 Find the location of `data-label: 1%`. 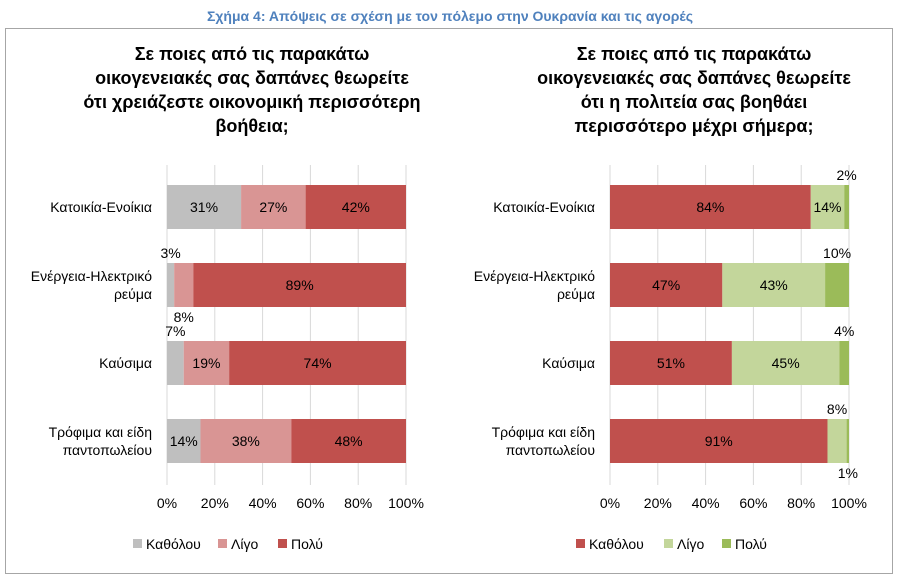

data-label: 1% is located at coordinates (848, 473).